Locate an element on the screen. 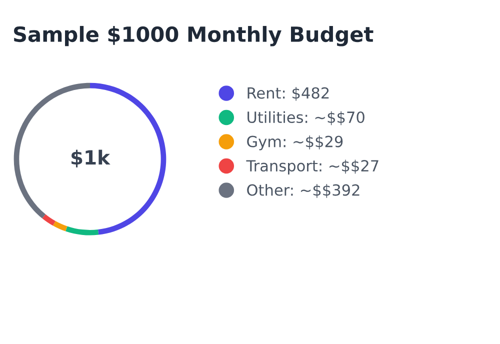  legend-label: Other: ~$$392 is located at coordinates (303, 191).